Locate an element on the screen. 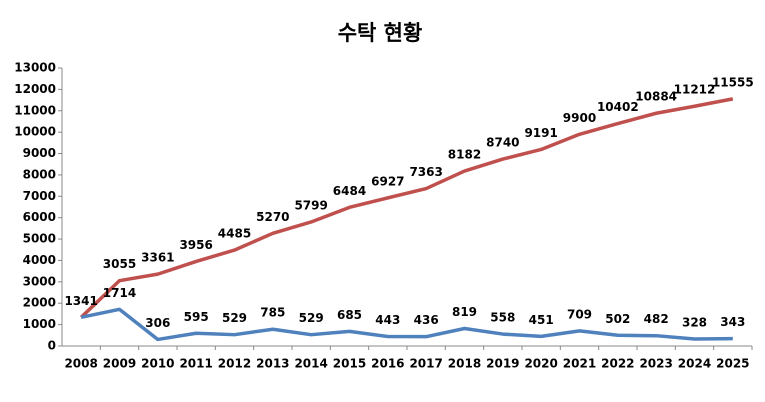  data-label: 3361 is located at coordinates (157, 258).